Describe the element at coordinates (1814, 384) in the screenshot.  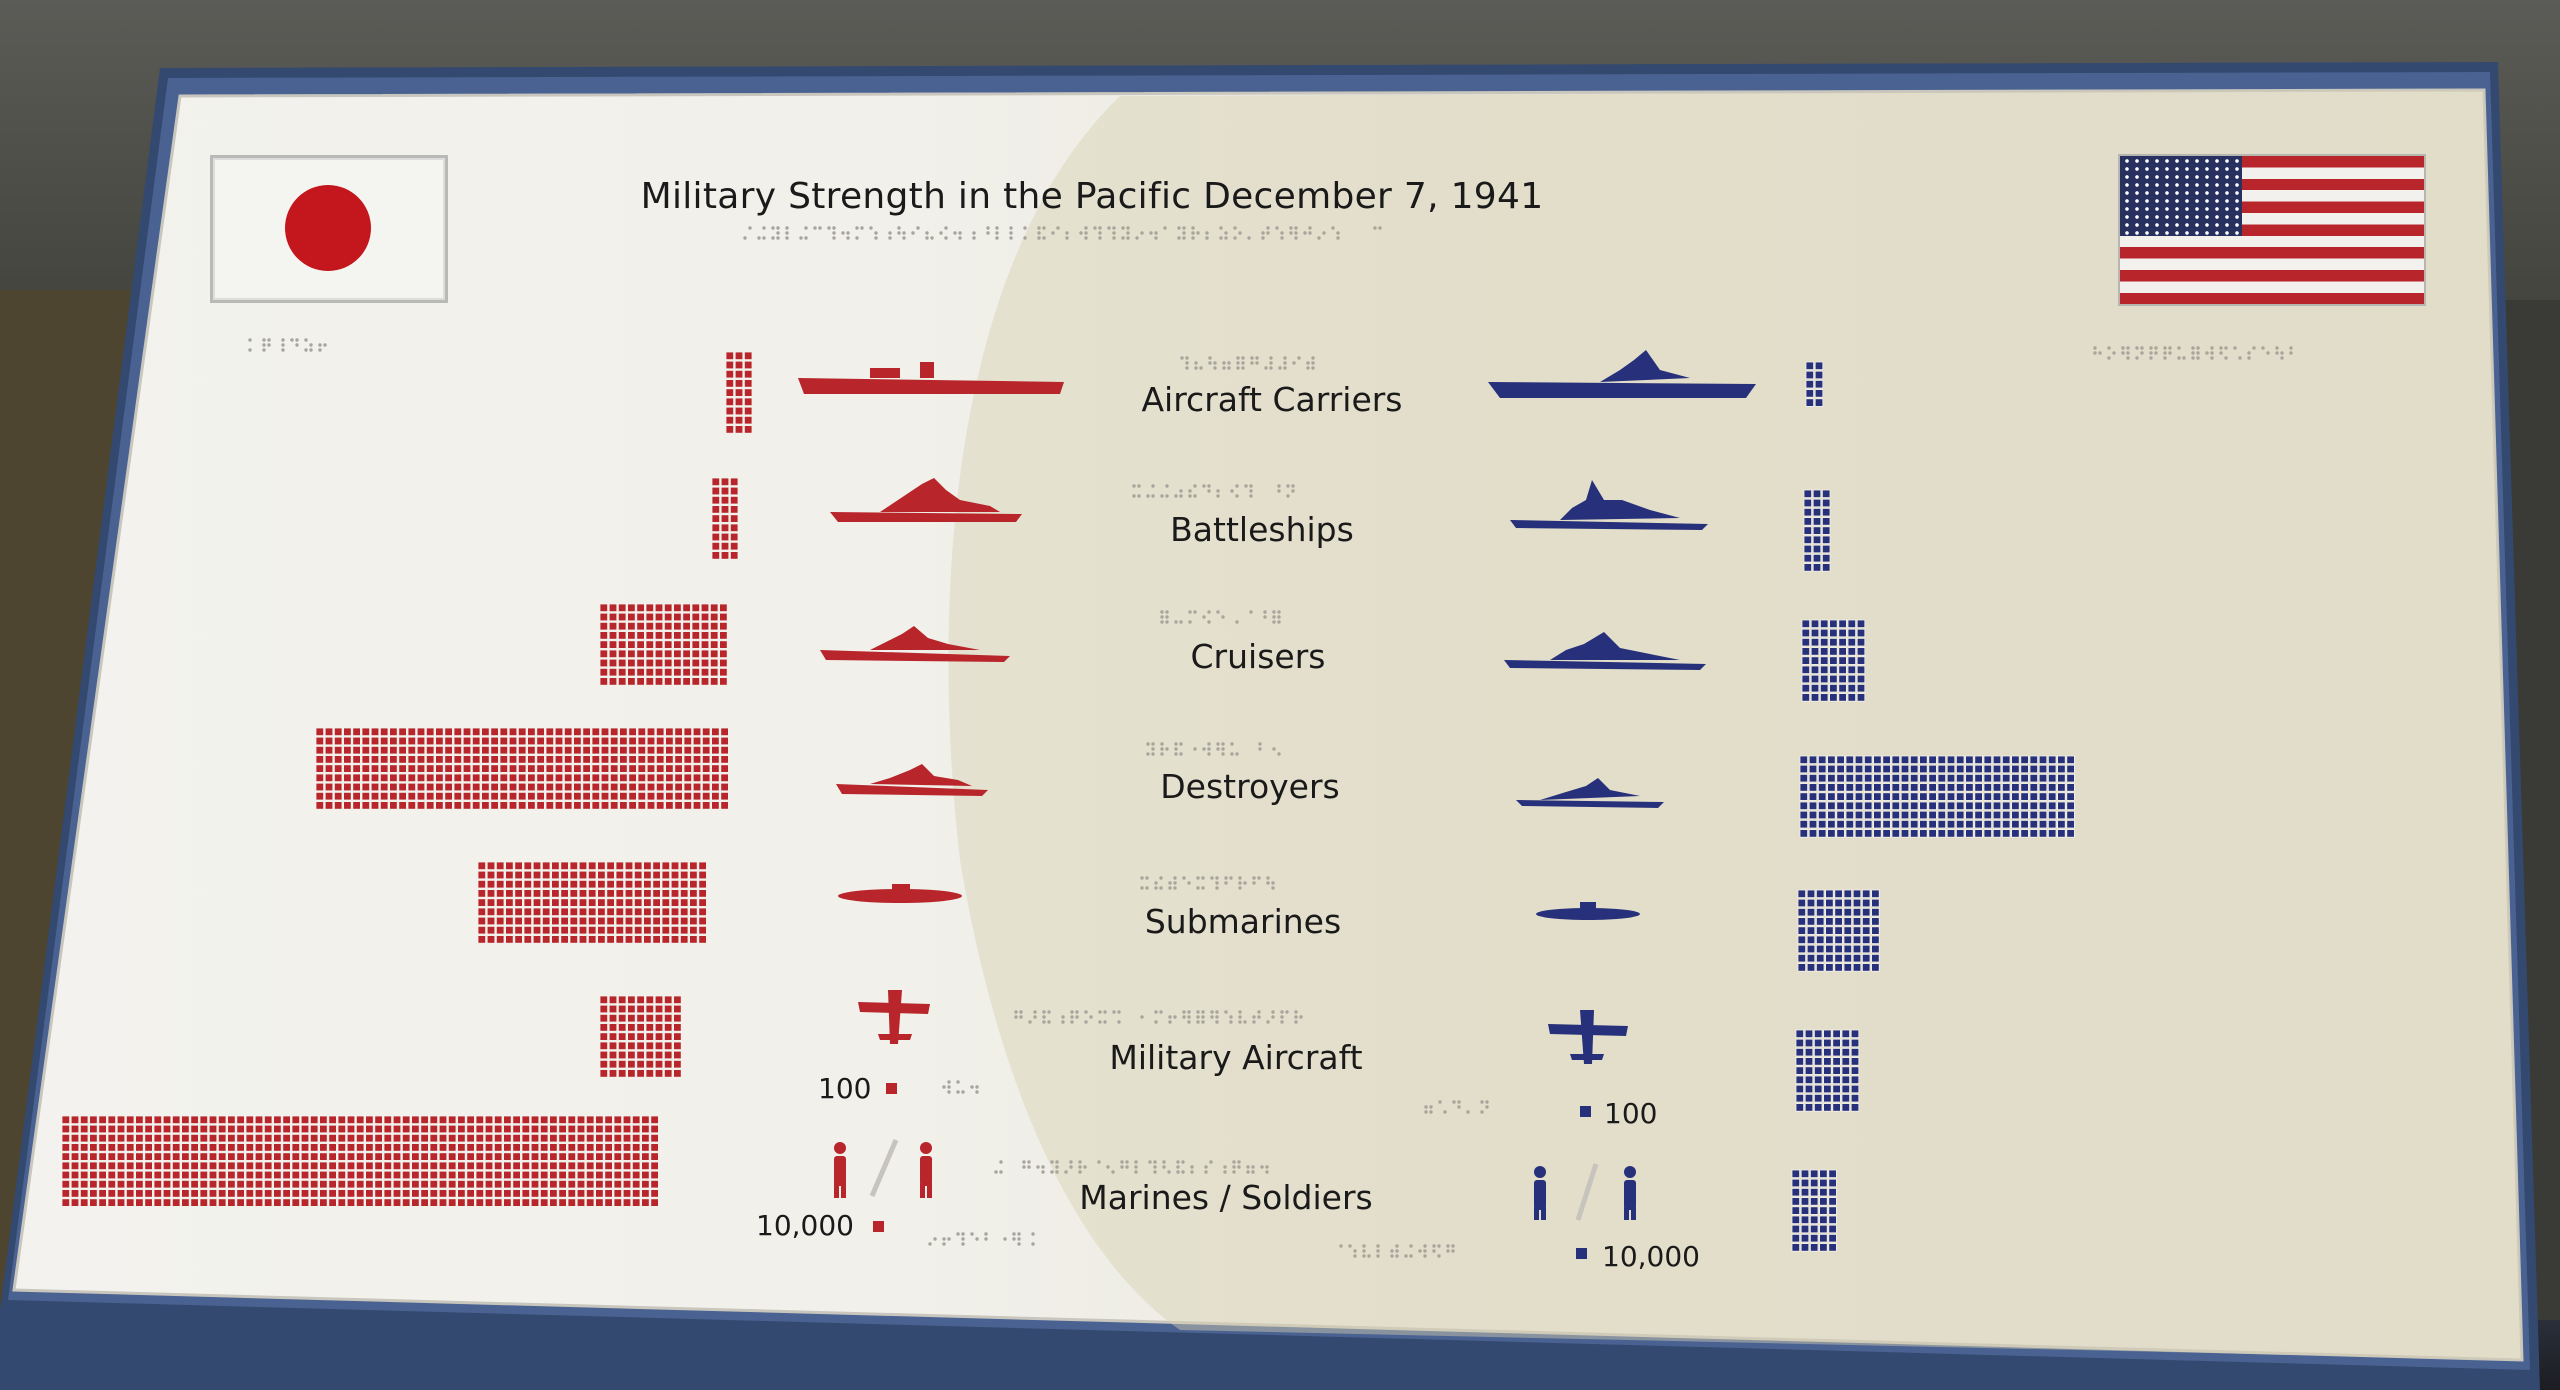
I see `us-carriers-block` at that location.